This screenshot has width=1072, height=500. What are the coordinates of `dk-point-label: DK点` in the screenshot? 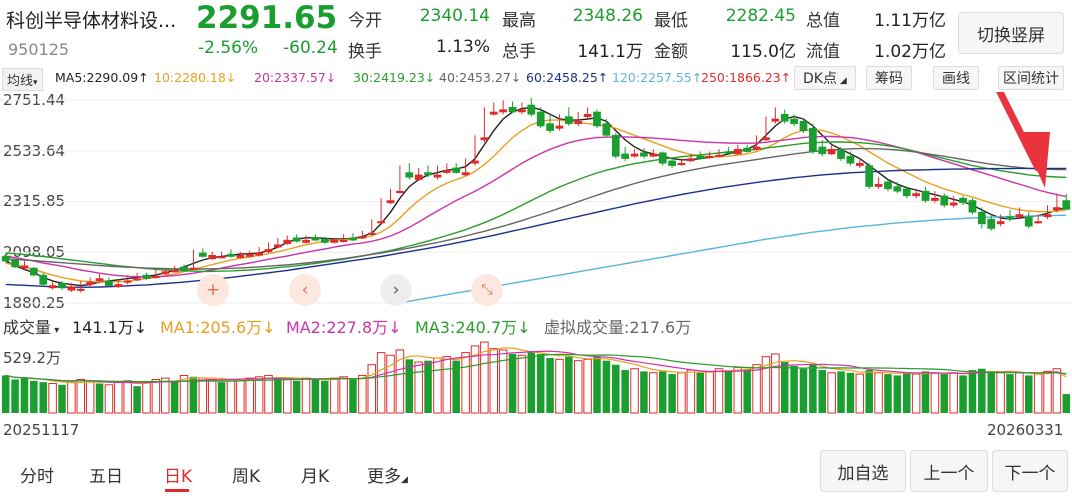 It's located at (820, 79).